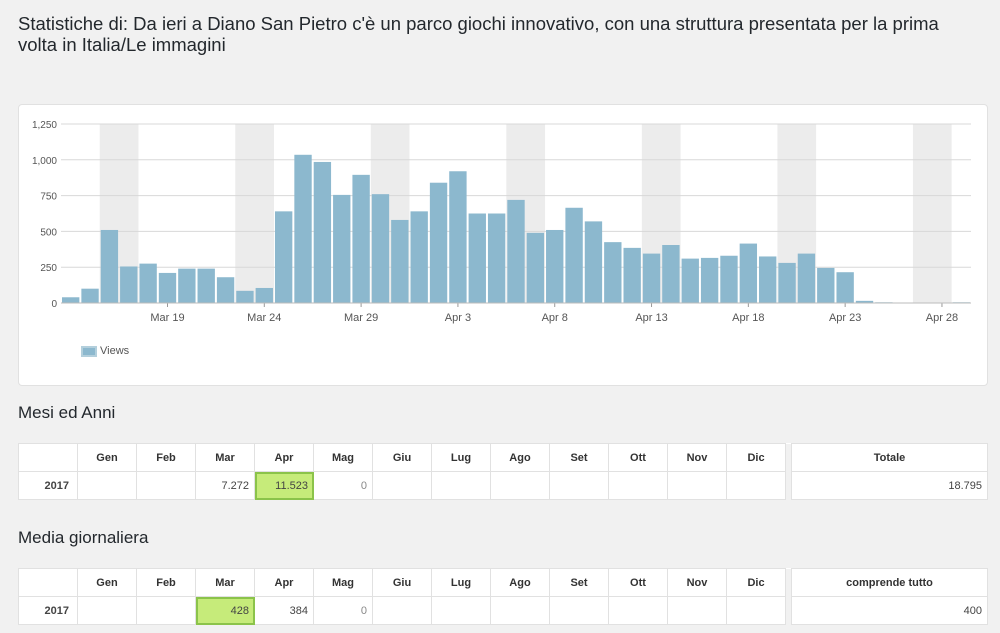  What do you see at coordinates (889, 582) in the screenshot?
I see `header-total: comprende tutto` at bounding box center [889, 582].